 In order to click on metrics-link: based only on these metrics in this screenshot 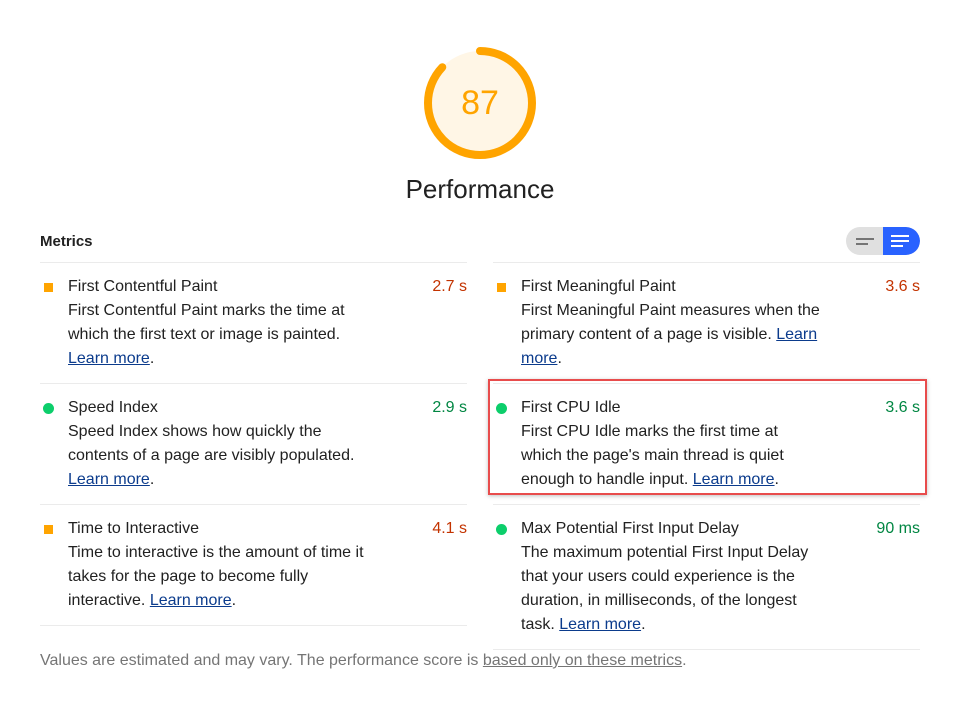, I will do `click(582, 660)`.